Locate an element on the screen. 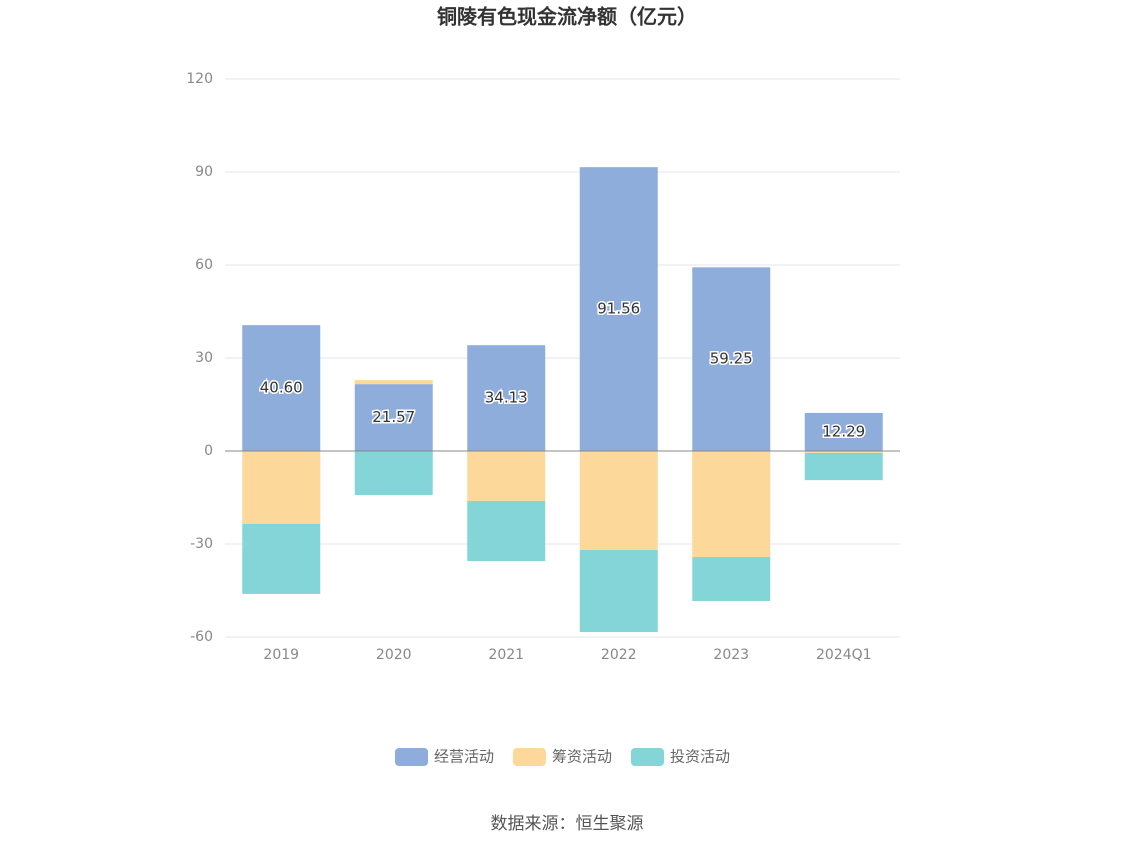 This screenshot has width=1134, height=853. x-tick-label: 2023 is located at coordinates (731, 655).